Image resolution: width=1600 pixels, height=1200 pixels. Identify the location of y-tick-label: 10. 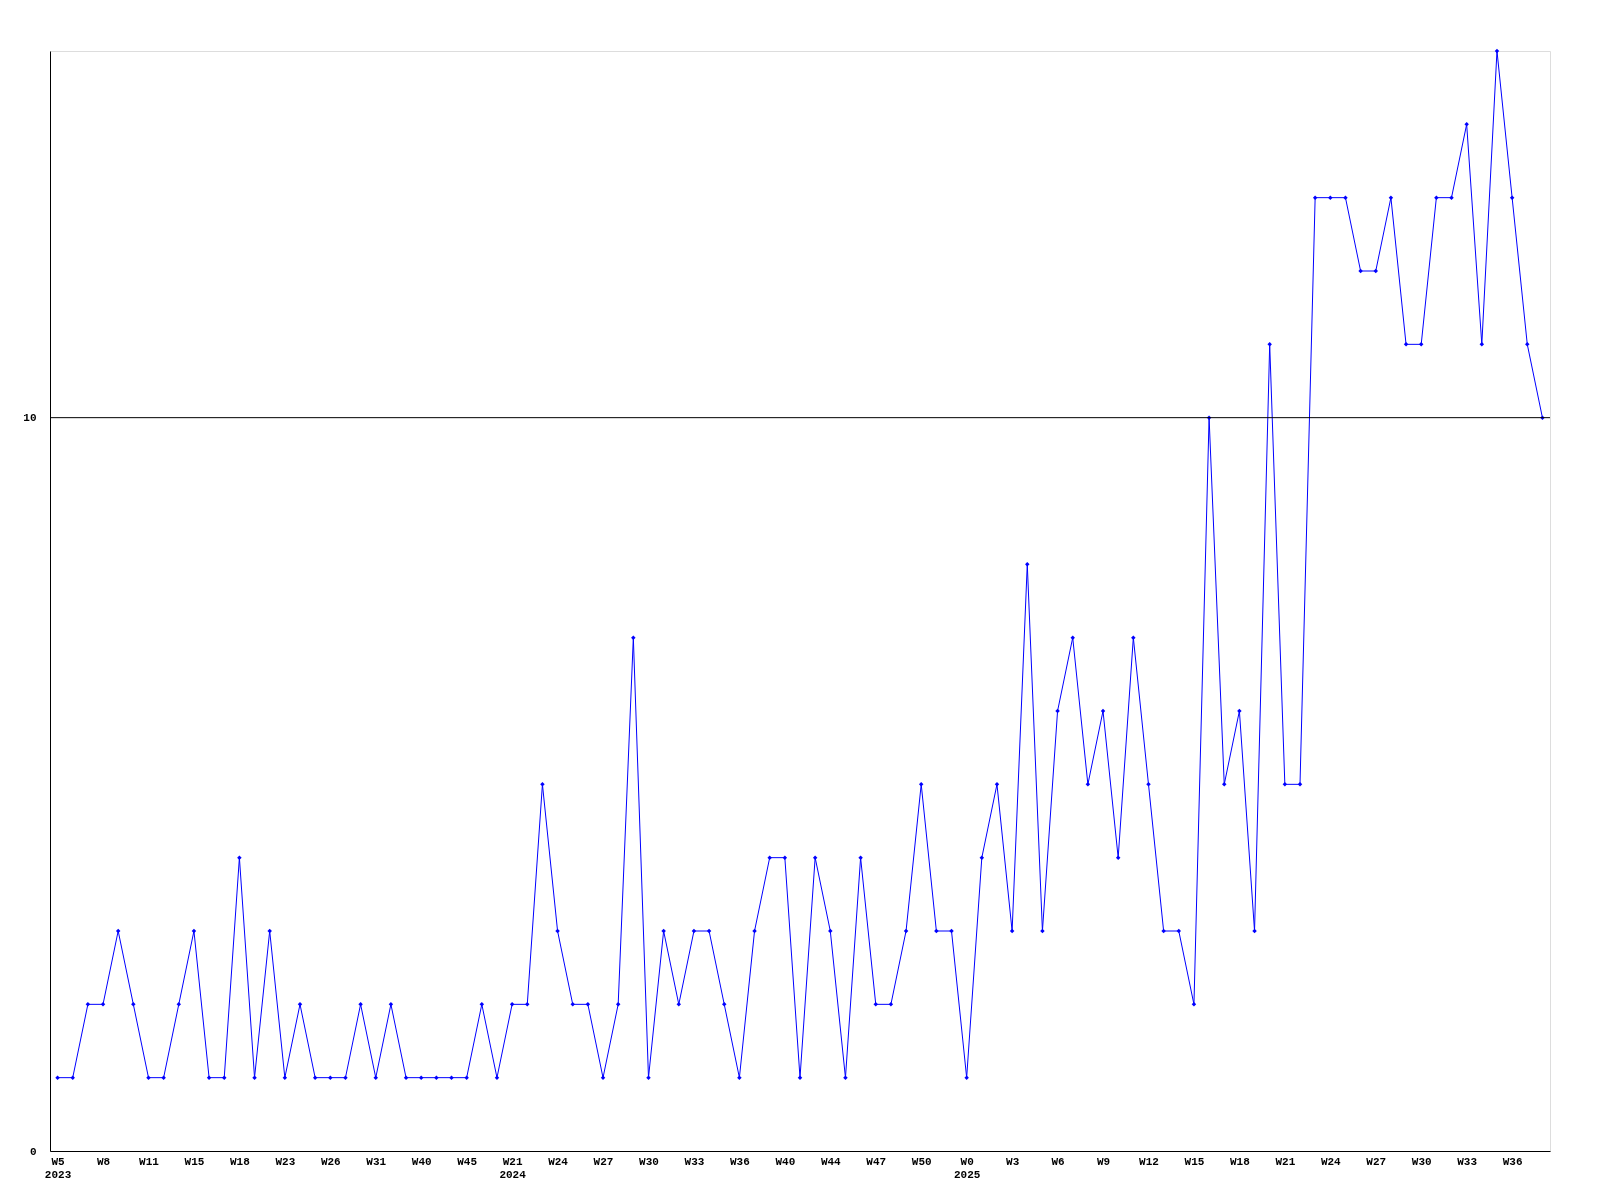
(30, 418).